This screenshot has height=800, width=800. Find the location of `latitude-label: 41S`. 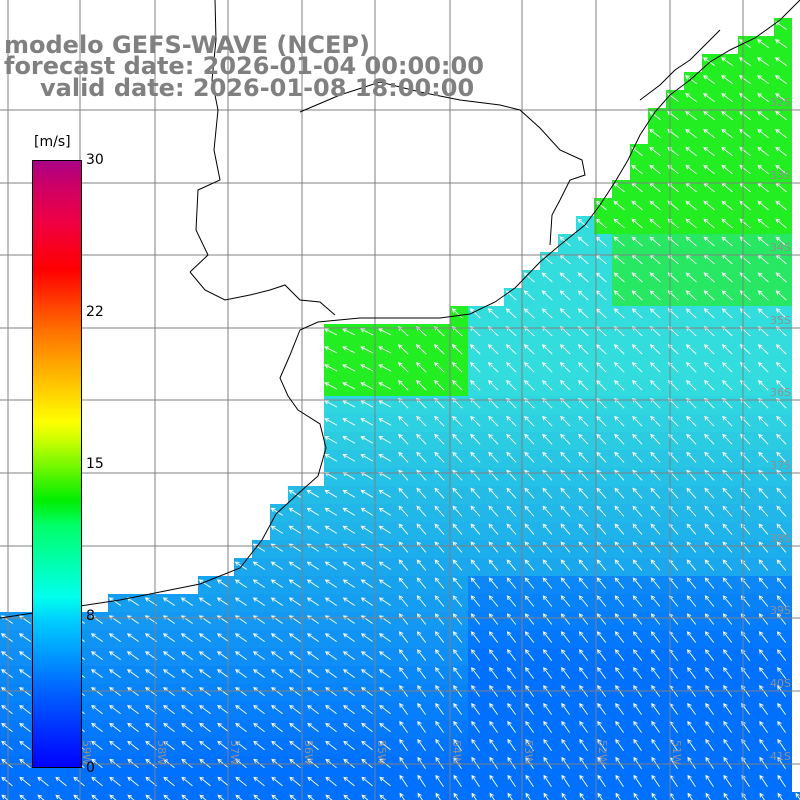

latitude-label: 41S is located at coordinates (780, 756).